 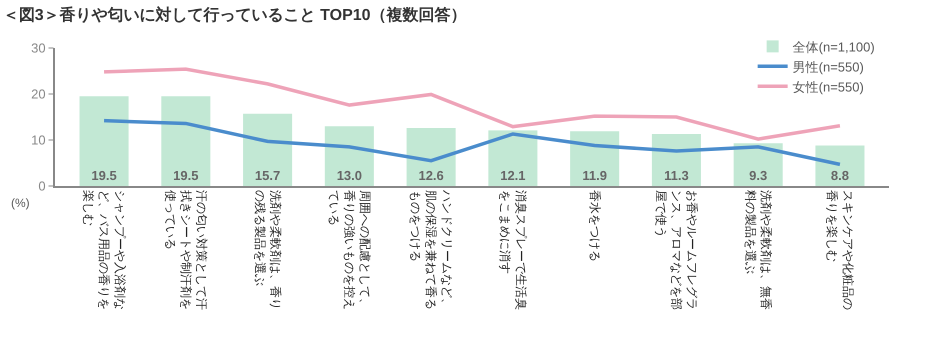 What do you see at coordinates (594, 175) in the screenshot?
I see `data-label: 11.9` at bounding box center [594, 175].